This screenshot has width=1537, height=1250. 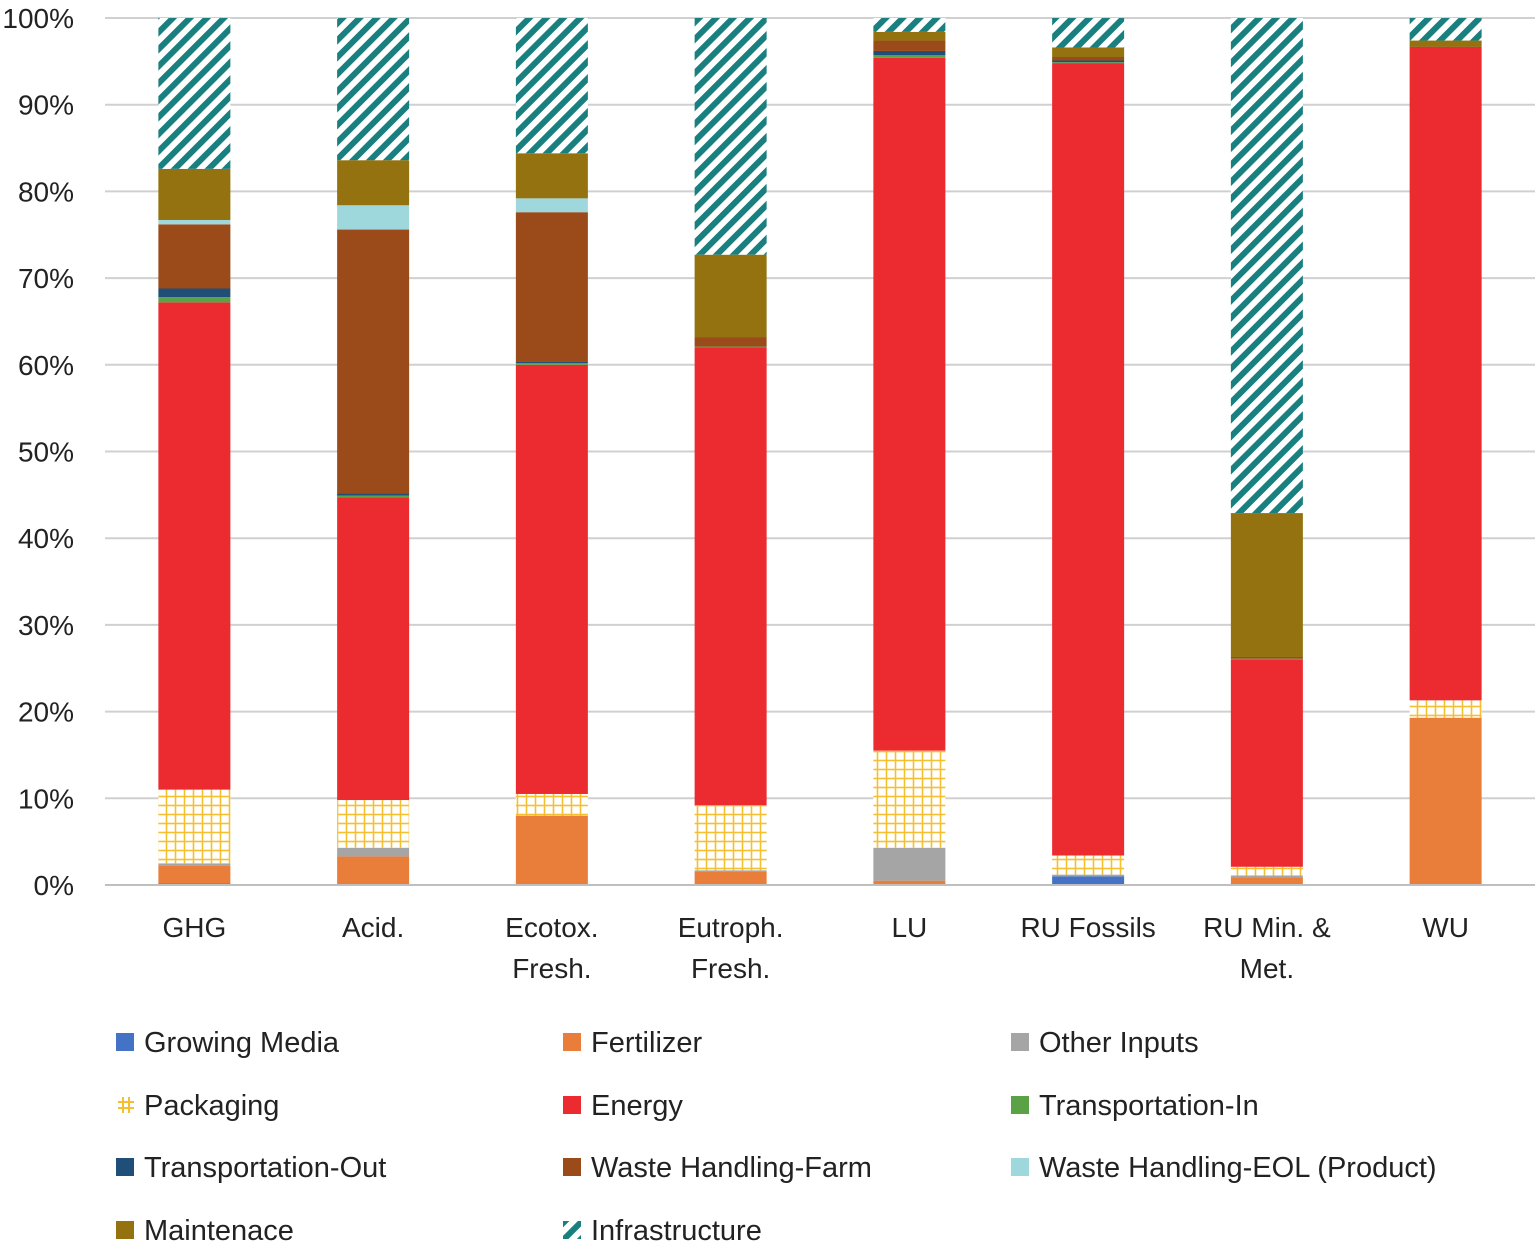 I want to click on legend-item: Infrastructure, so click(x=662, y=1231).